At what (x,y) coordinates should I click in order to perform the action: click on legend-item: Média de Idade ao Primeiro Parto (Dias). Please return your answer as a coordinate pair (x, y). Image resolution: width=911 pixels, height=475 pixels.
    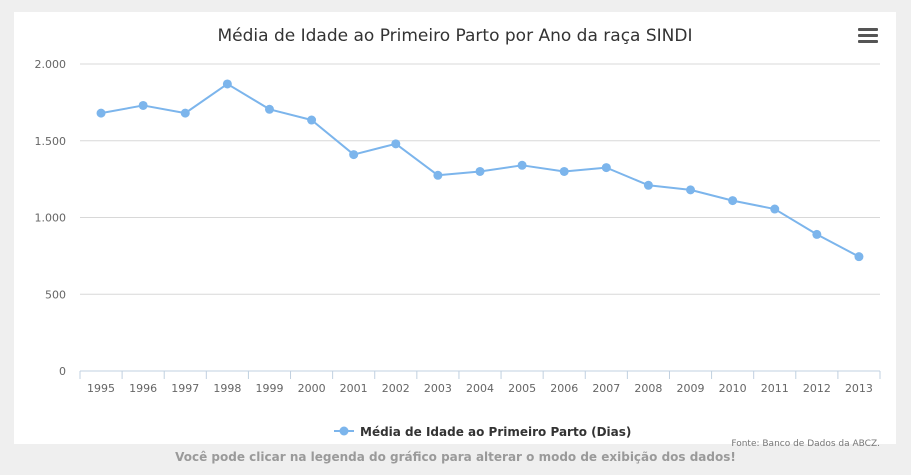
    Looking at the image, I should click on (482, 432).